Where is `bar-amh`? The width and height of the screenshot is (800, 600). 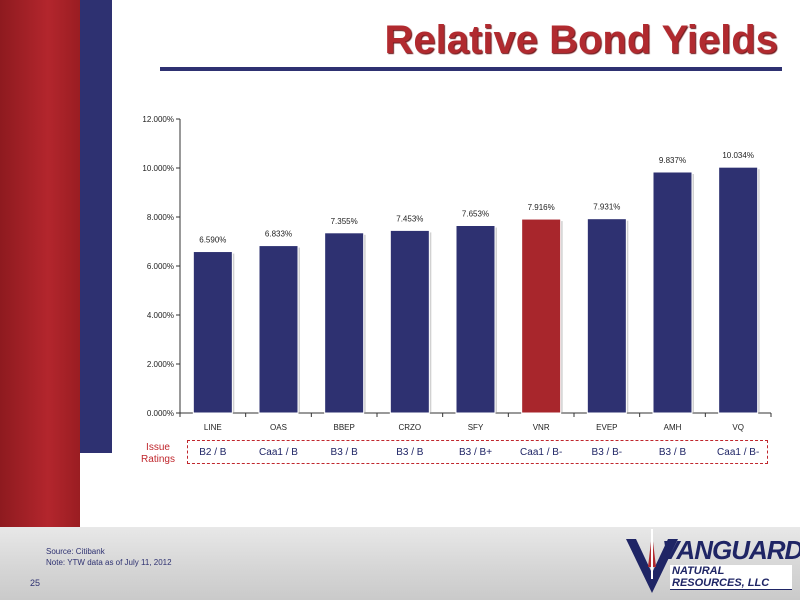 bar-amh is located at coordinates (672, 292).